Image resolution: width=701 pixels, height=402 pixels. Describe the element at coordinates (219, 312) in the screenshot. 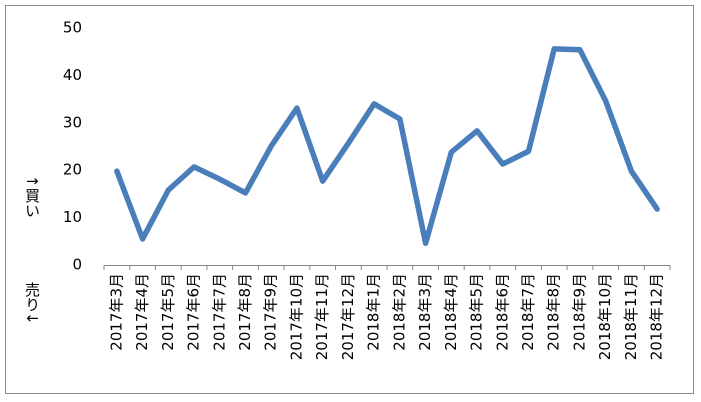

I see `x-tick-label: 2017年7月` at that location.